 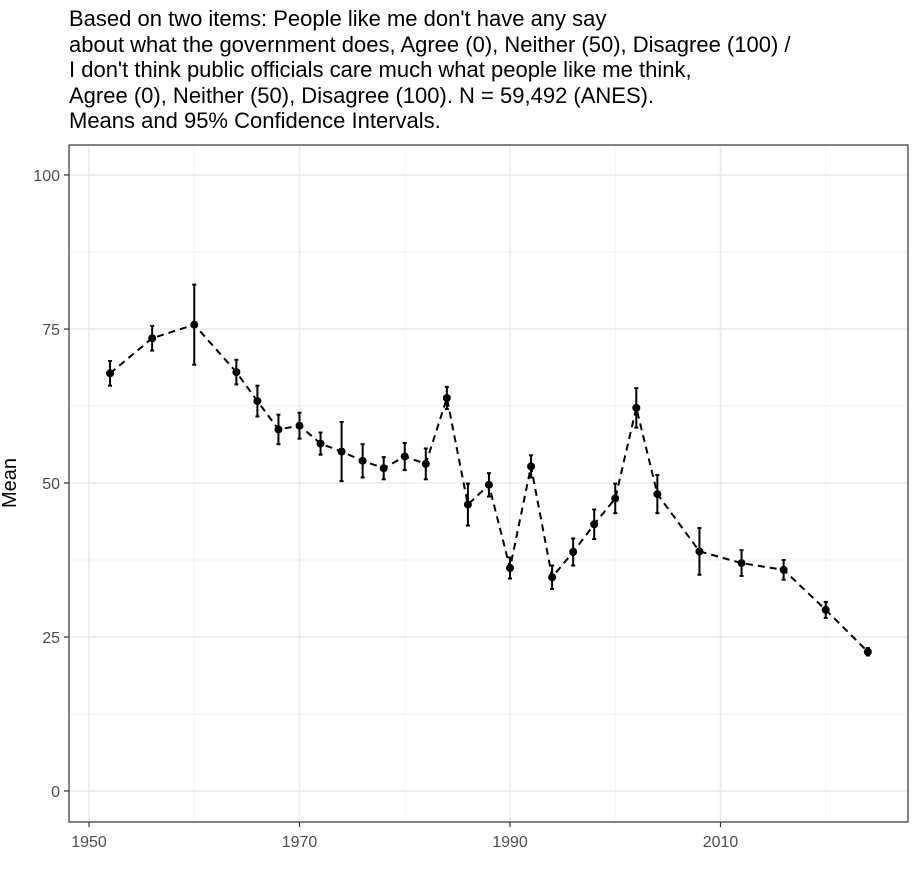 I want to click on x-tick-label: 1950, so click(x=89, y=842).